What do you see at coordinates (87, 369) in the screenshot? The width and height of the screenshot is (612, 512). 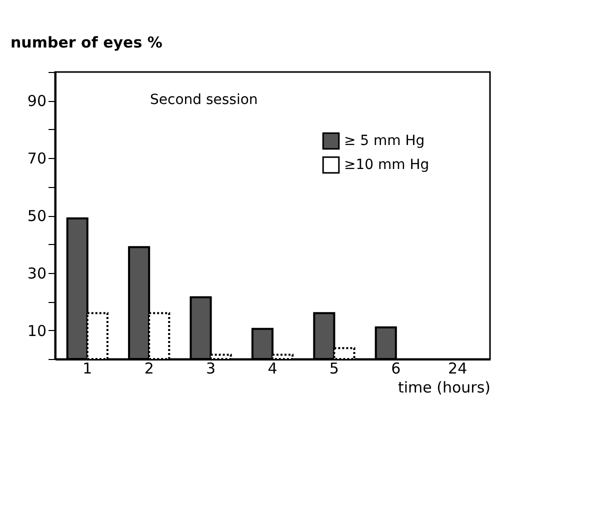 I see `x-tick-label: 1` at bounding box center [87, 369].